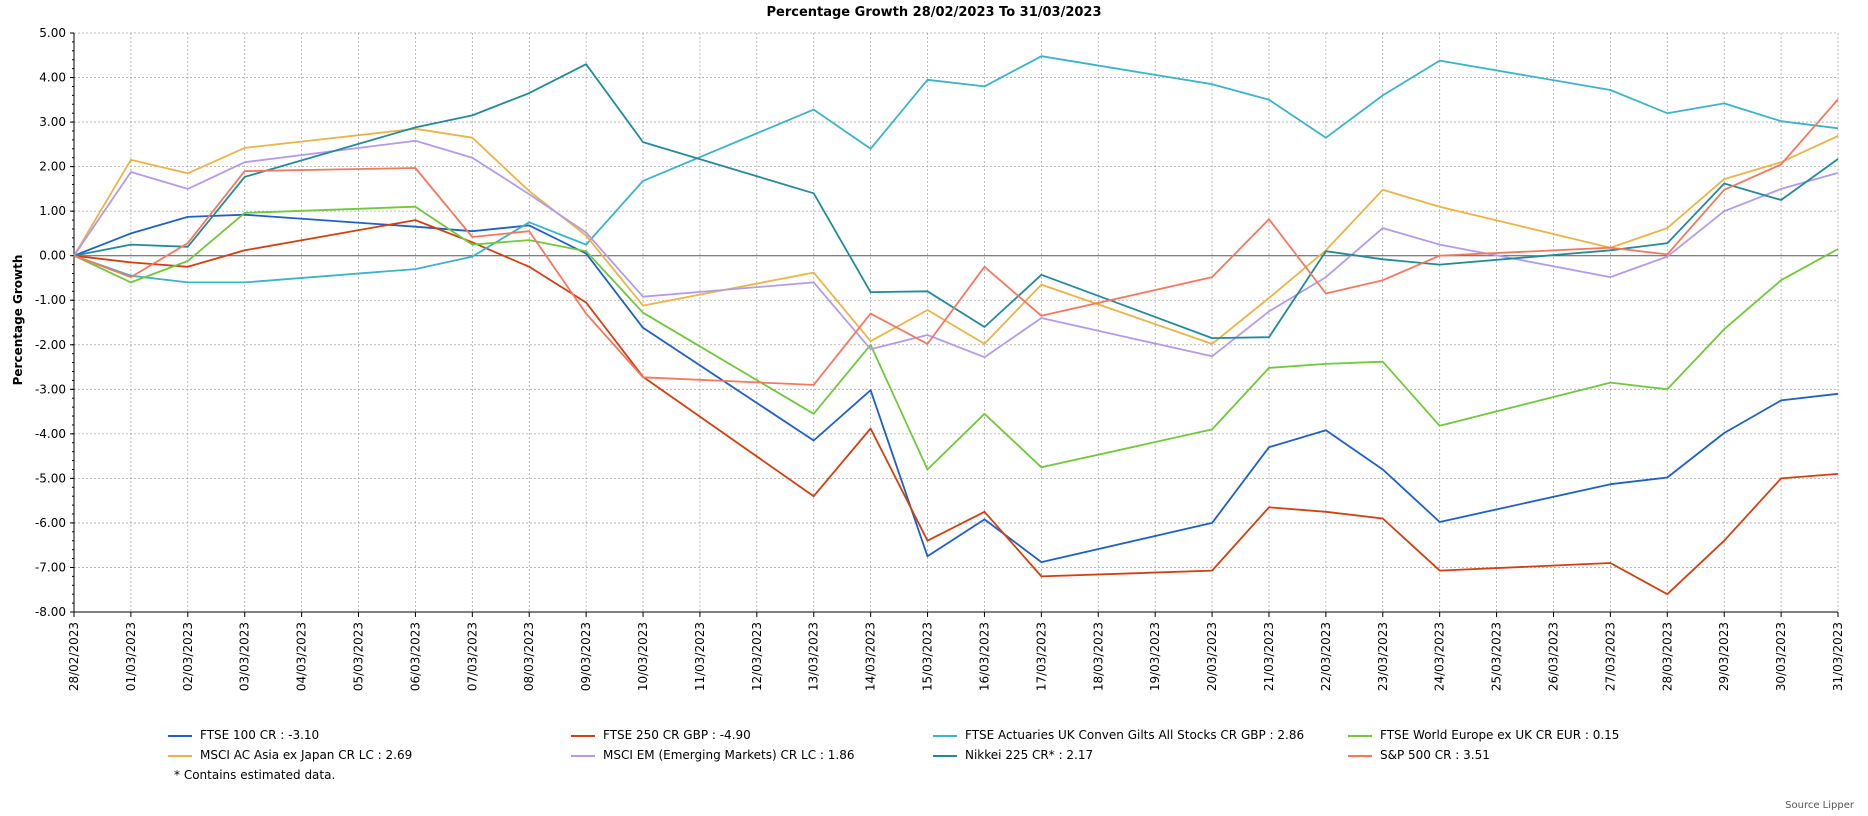  I want to click on y-tick-label: 4.00, so click(52, 78).